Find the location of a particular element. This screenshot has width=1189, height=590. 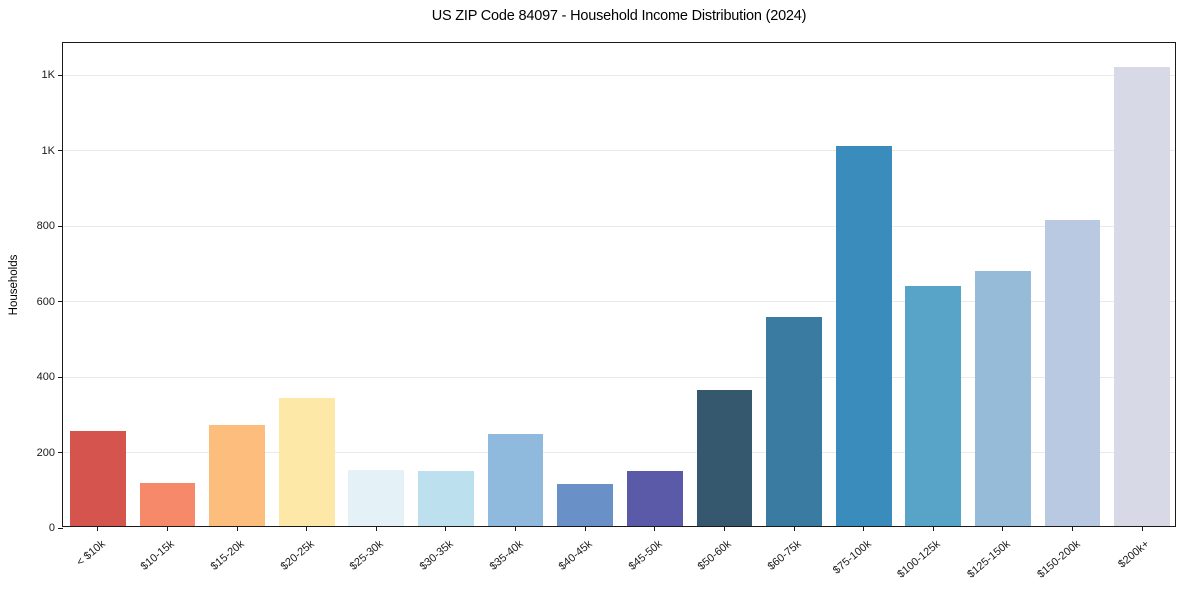

bar-50-60k is located at coordinates (724, 457).